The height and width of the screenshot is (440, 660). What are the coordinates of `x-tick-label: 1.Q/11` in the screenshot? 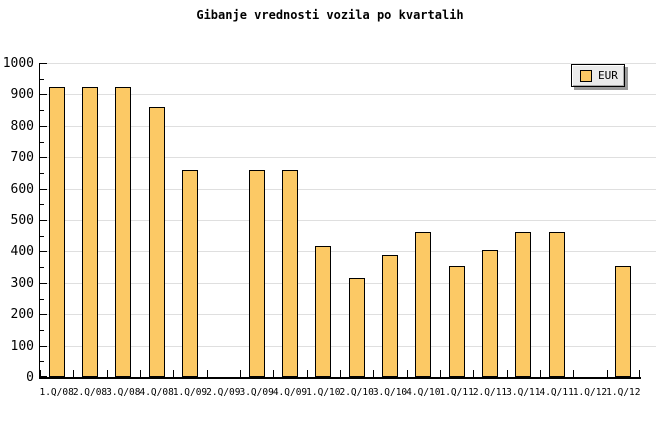 It's located at (456, 392).